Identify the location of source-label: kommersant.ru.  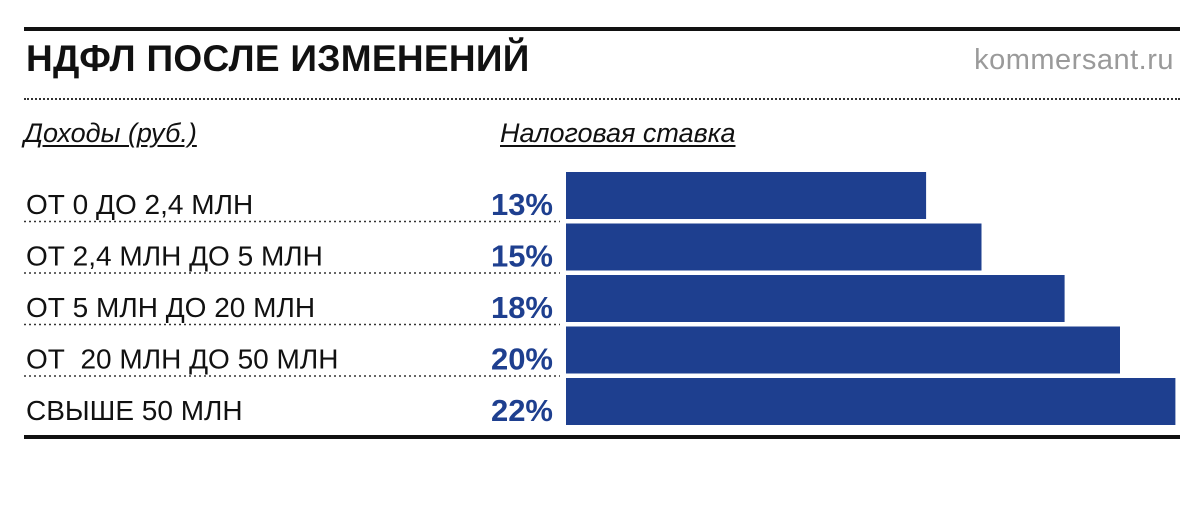
(1074, 60).